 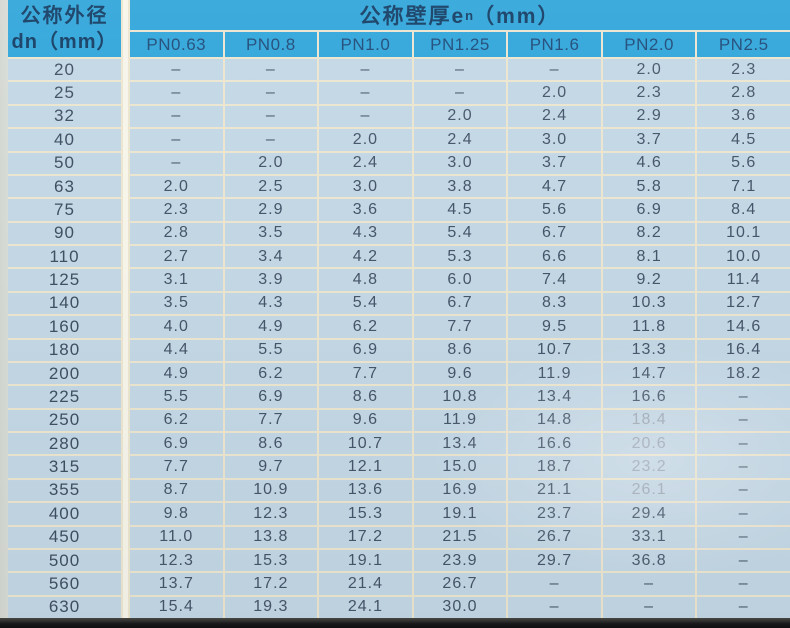 What do you see at coordinates (649, 140) in the screenshot?
I see `table-cell: 3.7` at bounding box center [649, 140].